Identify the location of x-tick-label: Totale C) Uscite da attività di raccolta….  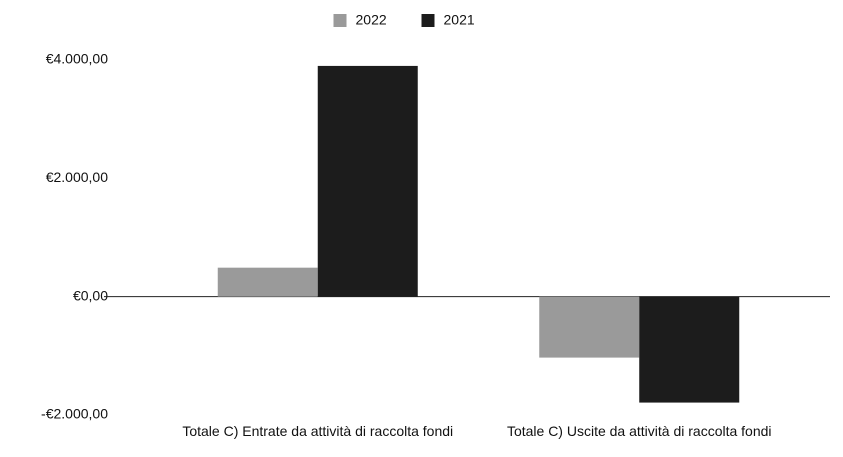
(639, 431).